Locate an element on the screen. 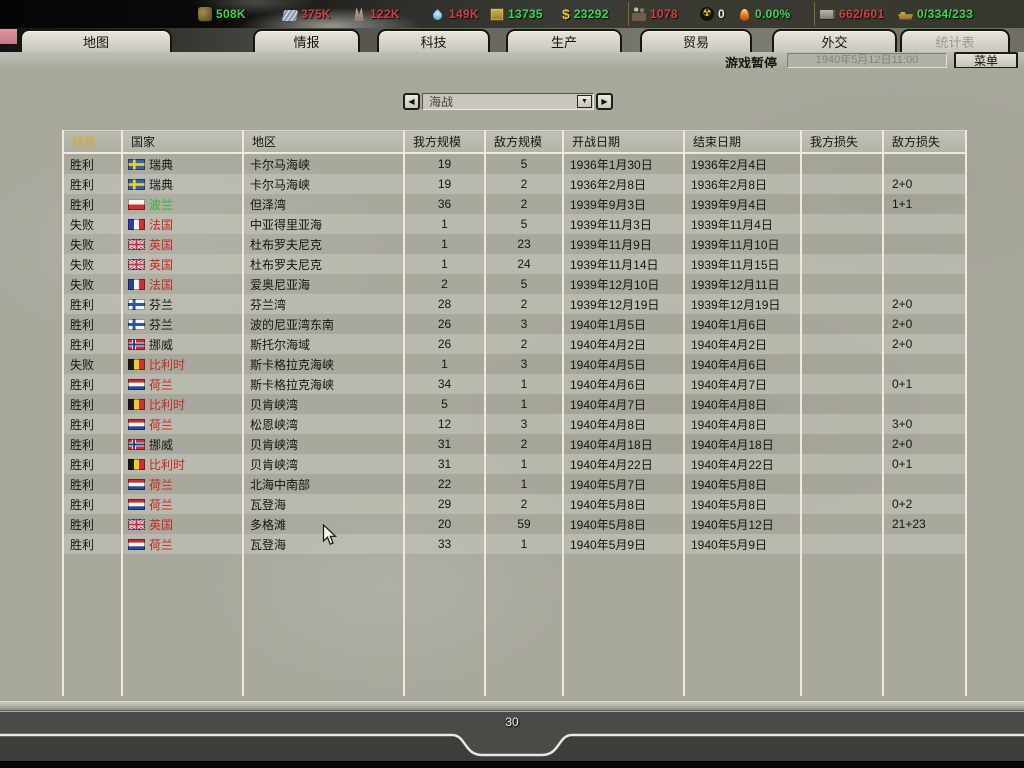 The width and height of the screenshot is (1024, 768). tab-diplomacy: 外交 is located at coordinates (834, 40).